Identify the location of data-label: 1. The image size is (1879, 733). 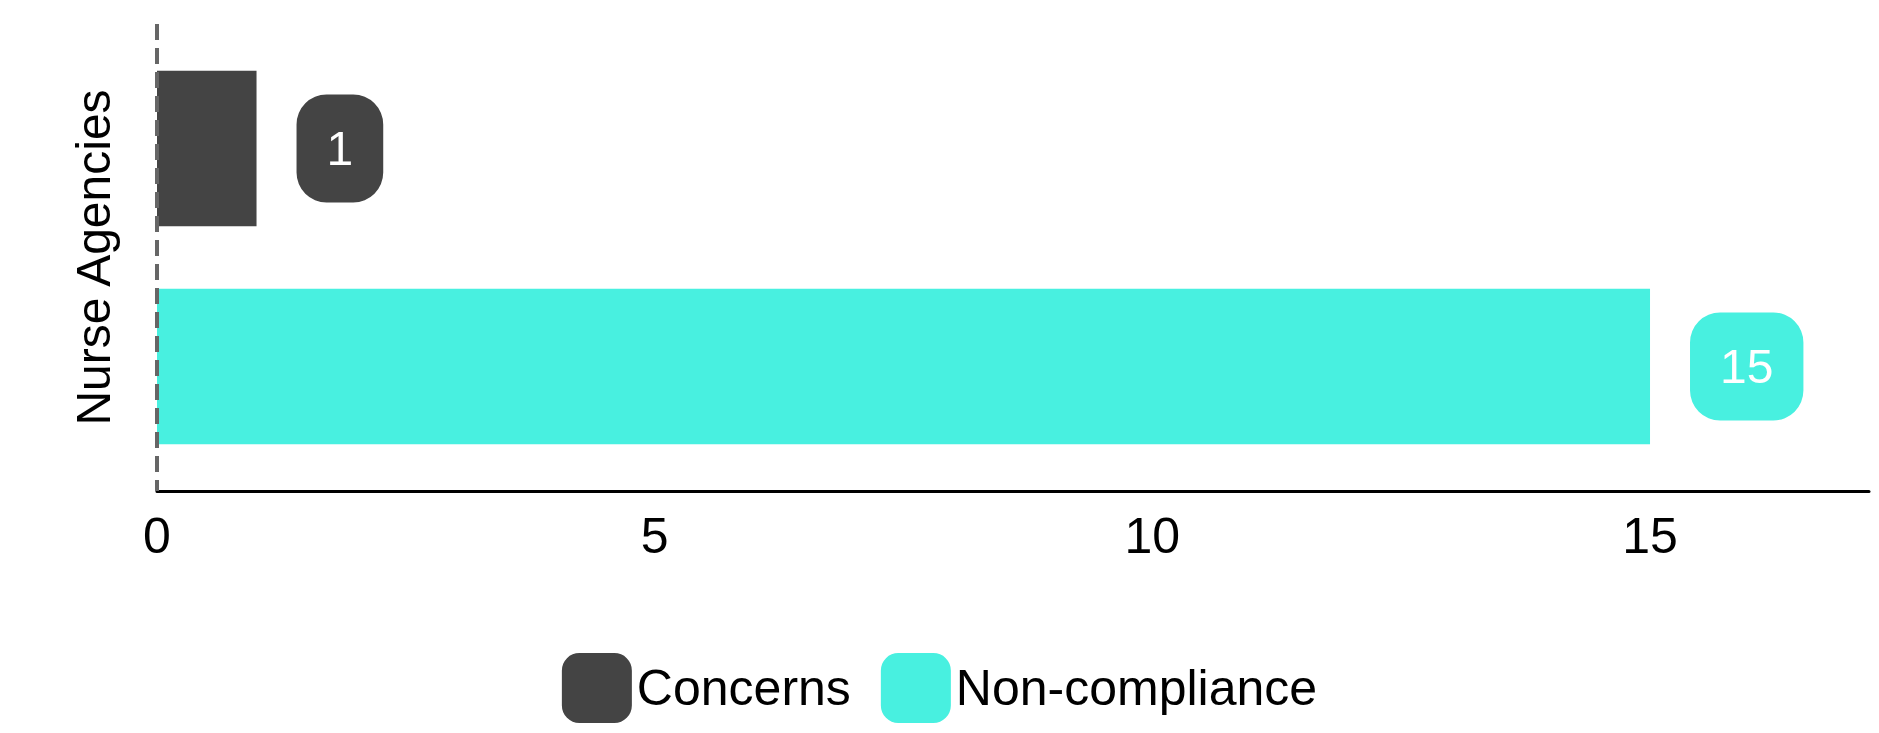
(340, 149).